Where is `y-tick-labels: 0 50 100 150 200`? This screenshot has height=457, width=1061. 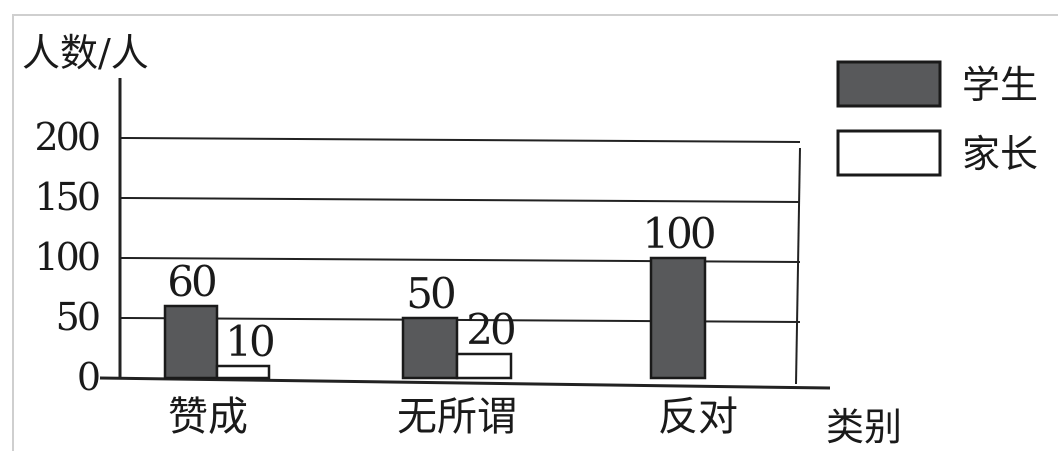
y-tick-labels: 0 50 100 150 200 is located at coordinates (67, 257).